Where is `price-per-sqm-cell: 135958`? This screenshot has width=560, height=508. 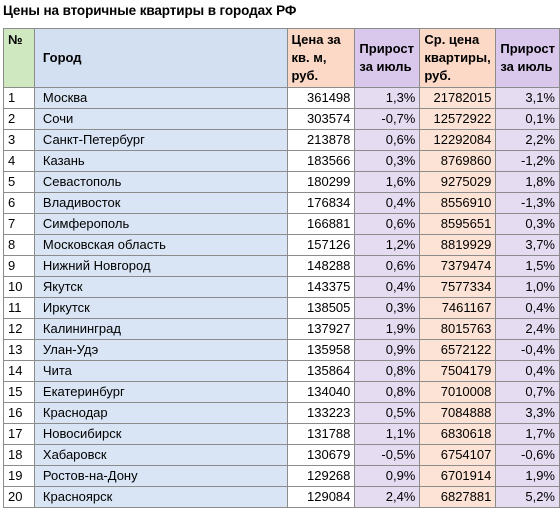
price-per-sqm-cell: 135958 is located at coordinates (321, 350).